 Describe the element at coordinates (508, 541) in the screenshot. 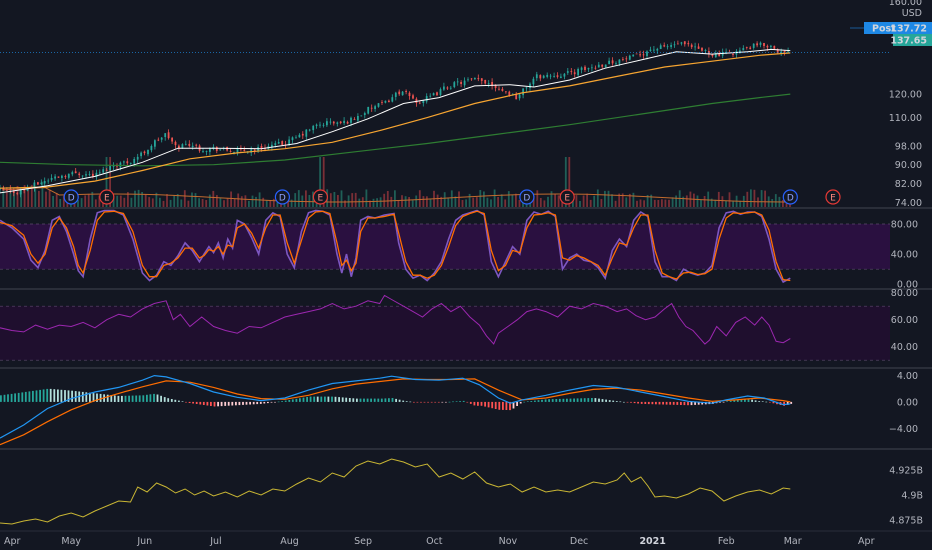

I see `x-axis-tick: Nov` at that location.